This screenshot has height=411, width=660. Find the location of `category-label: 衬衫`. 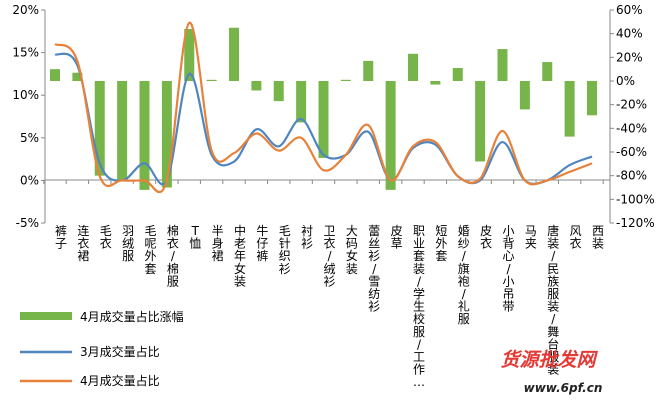

category-label: 衬衫 is located at coordinates (307, 237).